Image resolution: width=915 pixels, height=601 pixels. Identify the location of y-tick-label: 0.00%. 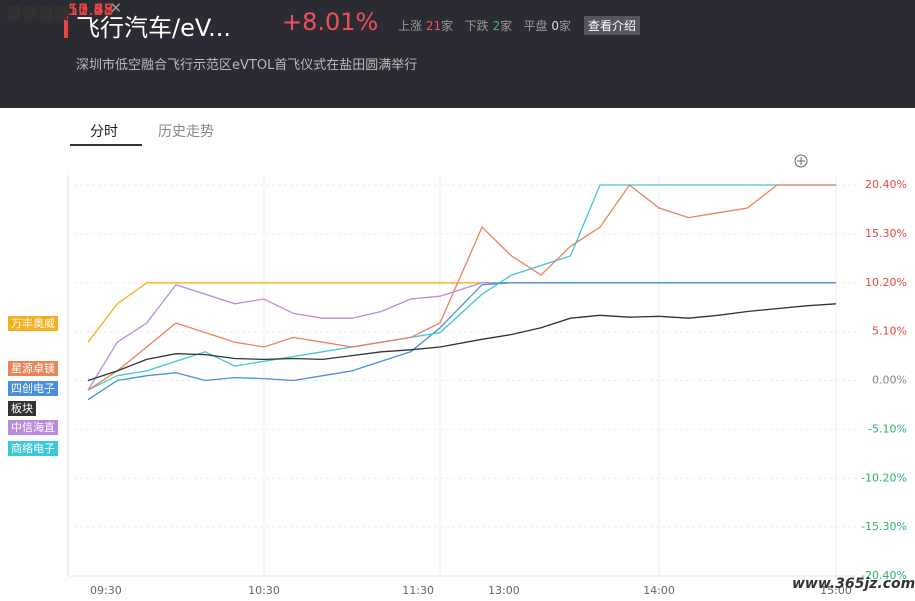
(889, 380).